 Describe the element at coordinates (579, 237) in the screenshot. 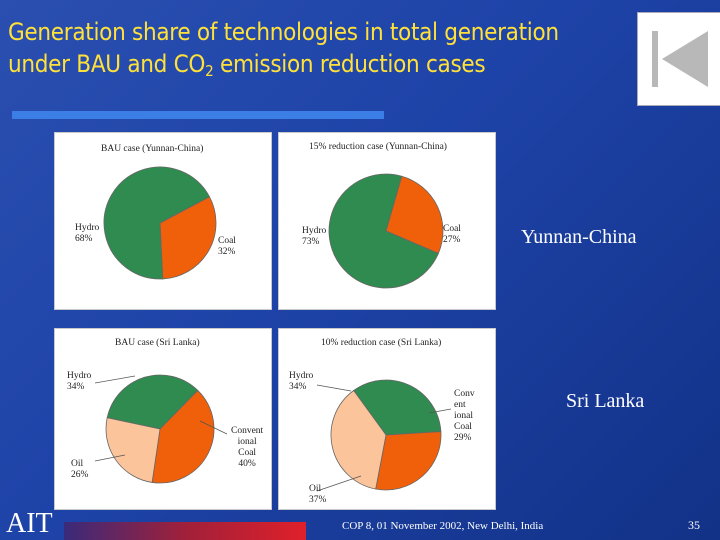

I see `region-label-yunnan: Yunnan-China` at that location.